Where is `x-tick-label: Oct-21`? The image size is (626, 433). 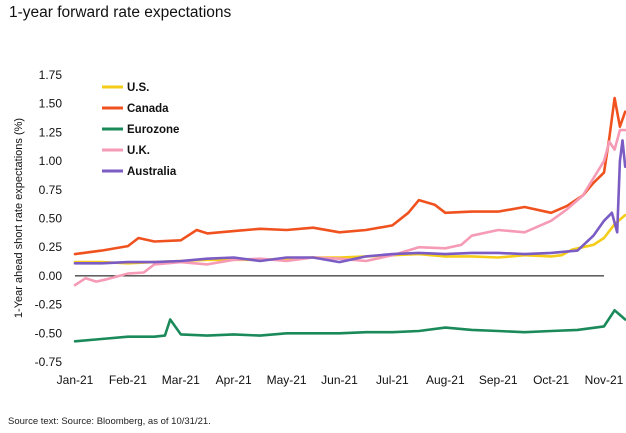
x-tick-label: Oct-21 is located at coordinates (551, 380).